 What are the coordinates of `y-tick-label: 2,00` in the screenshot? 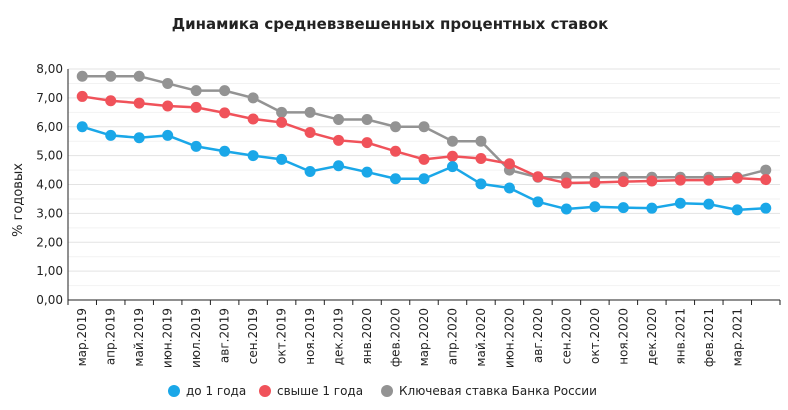 It's located at (49, 242).